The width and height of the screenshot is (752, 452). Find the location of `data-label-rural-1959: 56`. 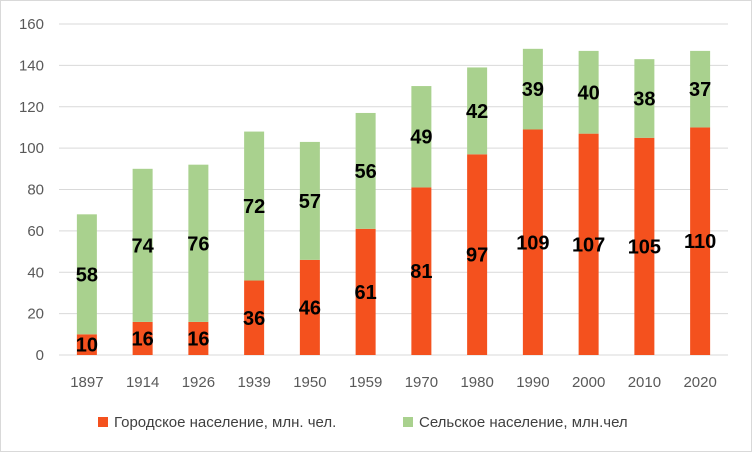

data-label-rural-1959: 56 is located at coordinates (366, 172).